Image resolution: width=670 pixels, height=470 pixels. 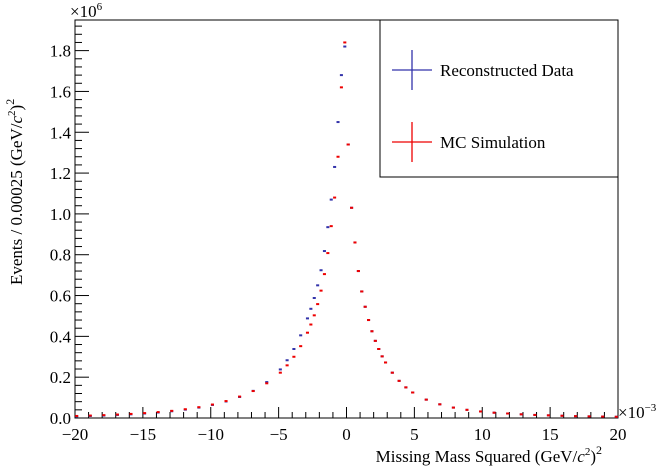 I want to click on y-tick-label: 1.8, so click(x=60, y=51).